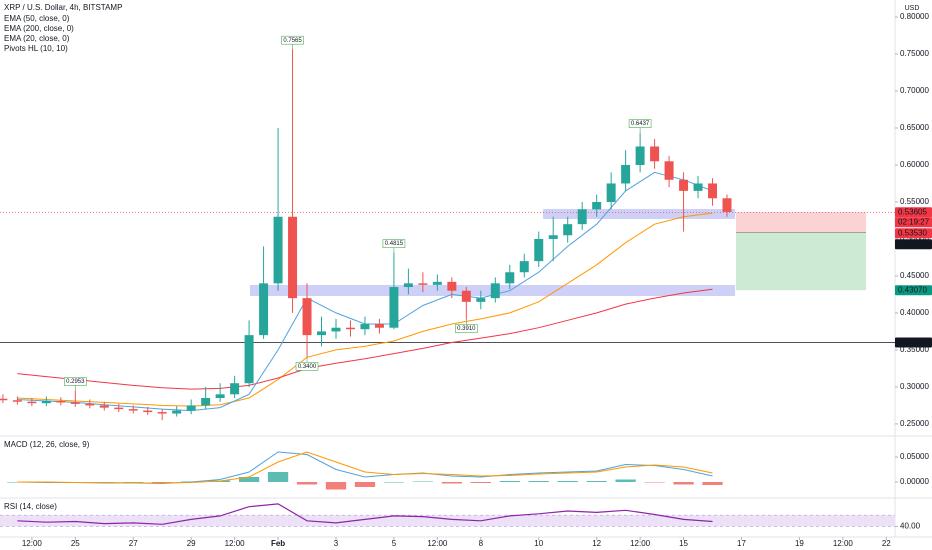  What do you see at coordinates (47, 444) in the screenshot?
I see `pane-title: MACD (12, 26, close, 9)` at bounding box center [47, 444].